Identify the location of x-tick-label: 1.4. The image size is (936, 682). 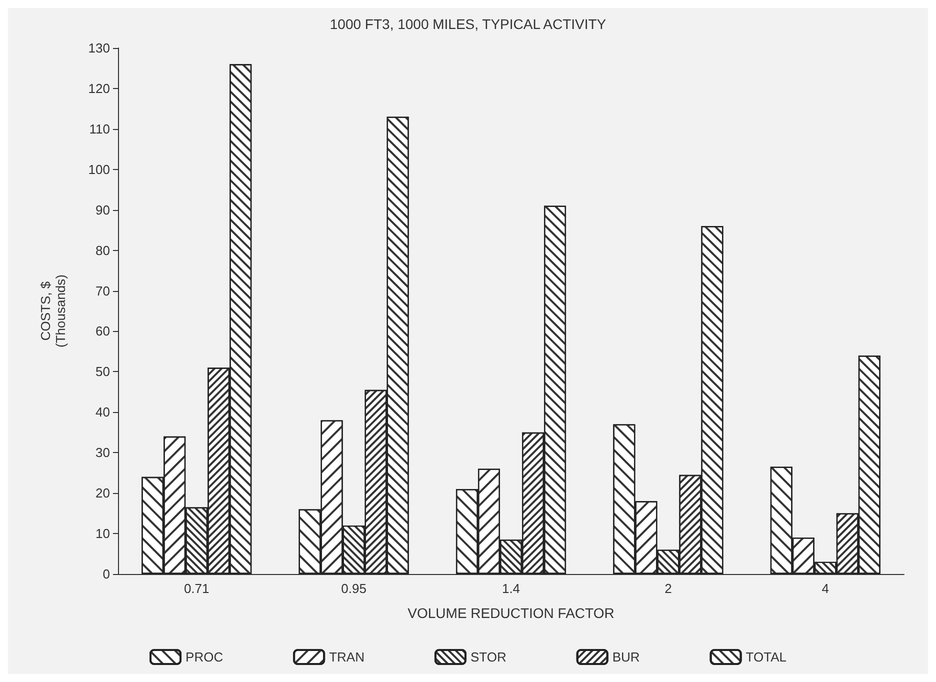
(511, 588).